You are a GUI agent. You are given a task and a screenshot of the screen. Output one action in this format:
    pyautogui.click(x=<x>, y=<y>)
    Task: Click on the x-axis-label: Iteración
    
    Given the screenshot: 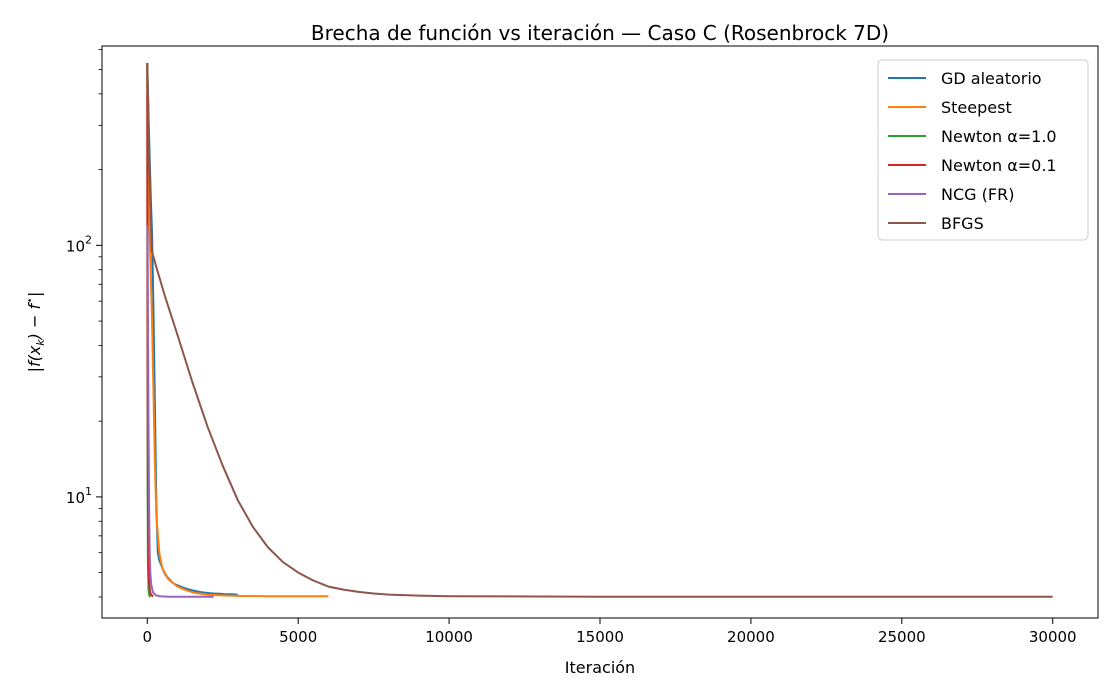 What is the action you would take?
    pyautogui.click(x=600, y=667)
    